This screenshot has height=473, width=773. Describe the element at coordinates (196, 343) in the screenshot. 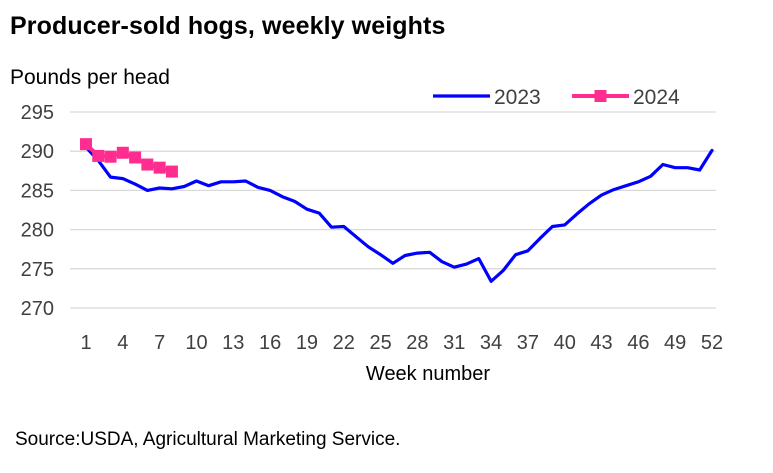

I see `x-tick-10: 10` at that location.